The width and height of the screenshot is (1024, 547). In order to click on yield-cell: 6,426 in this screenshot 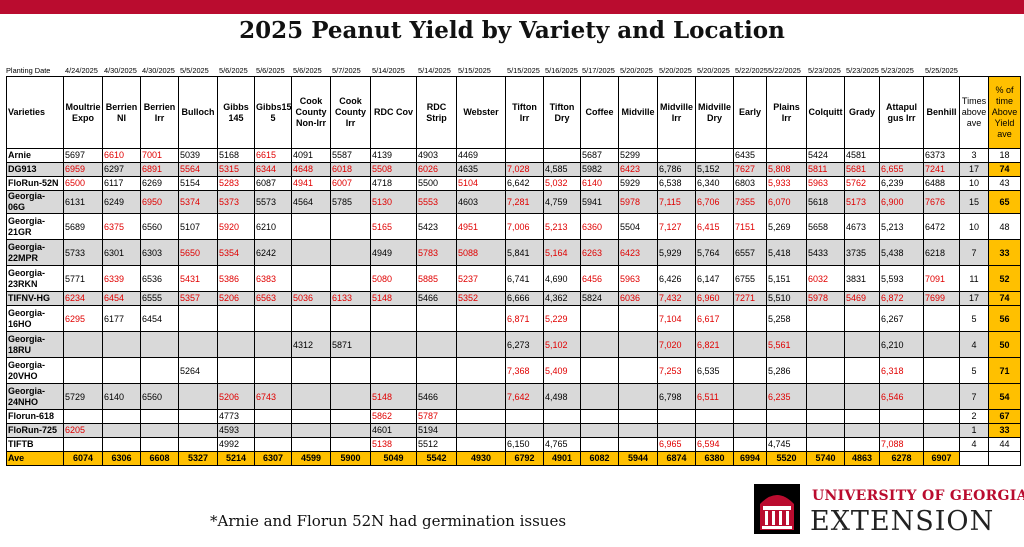, I will do `click(676, 278)`.